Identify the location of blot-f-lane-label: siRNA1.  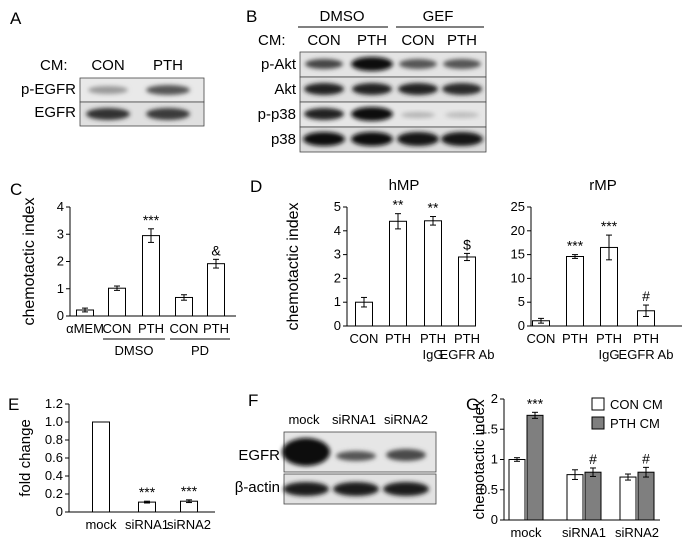
(354, 419).